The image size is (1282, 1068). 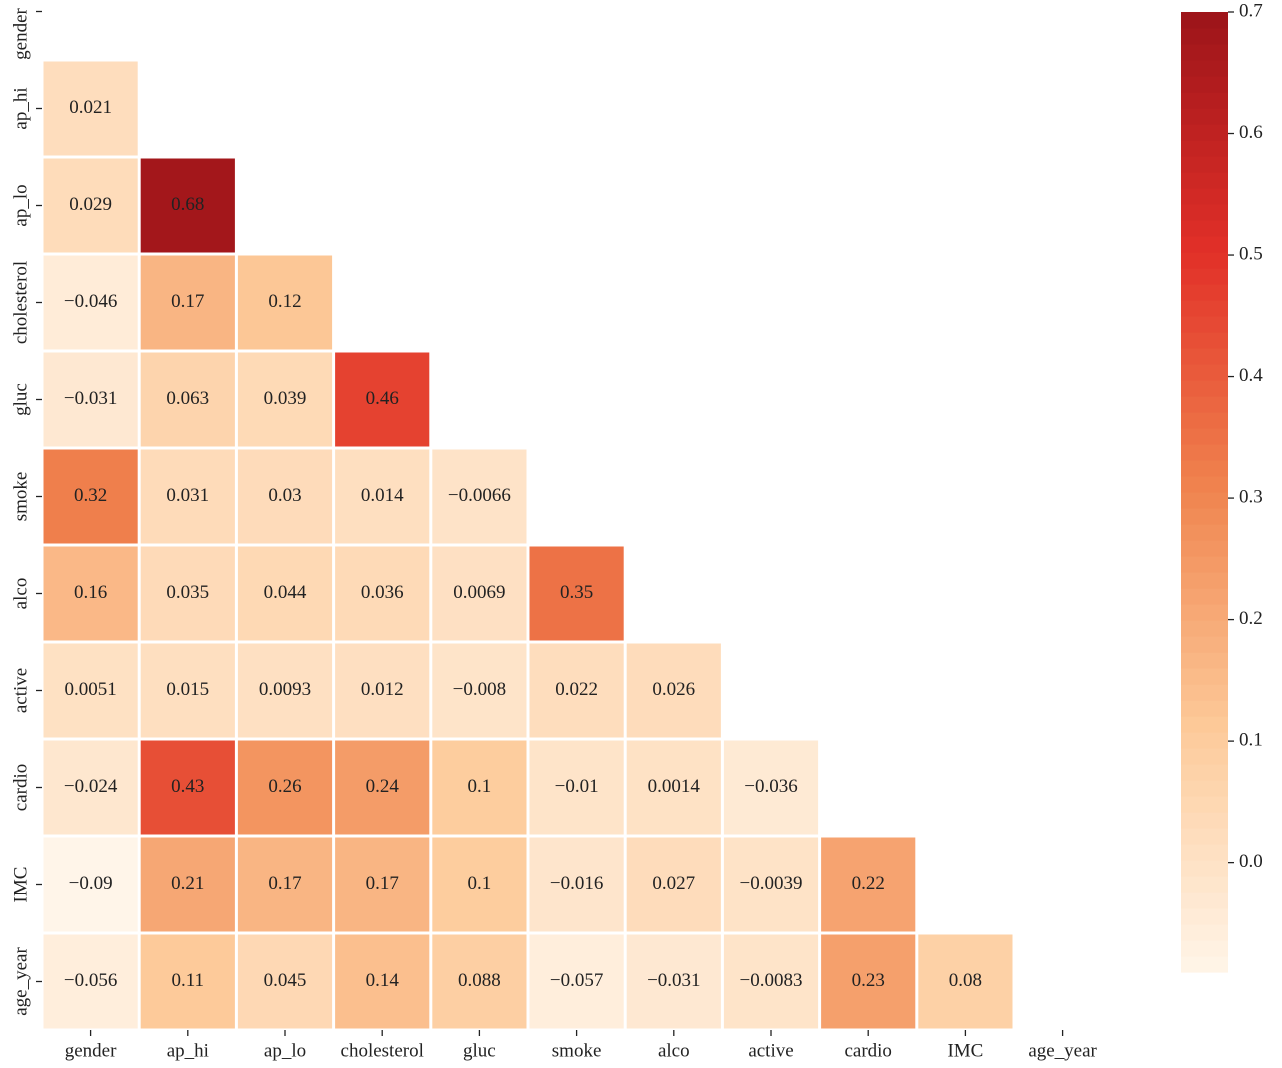 I want to click on cell-label: 0.0069, so click(x=479, y=592).